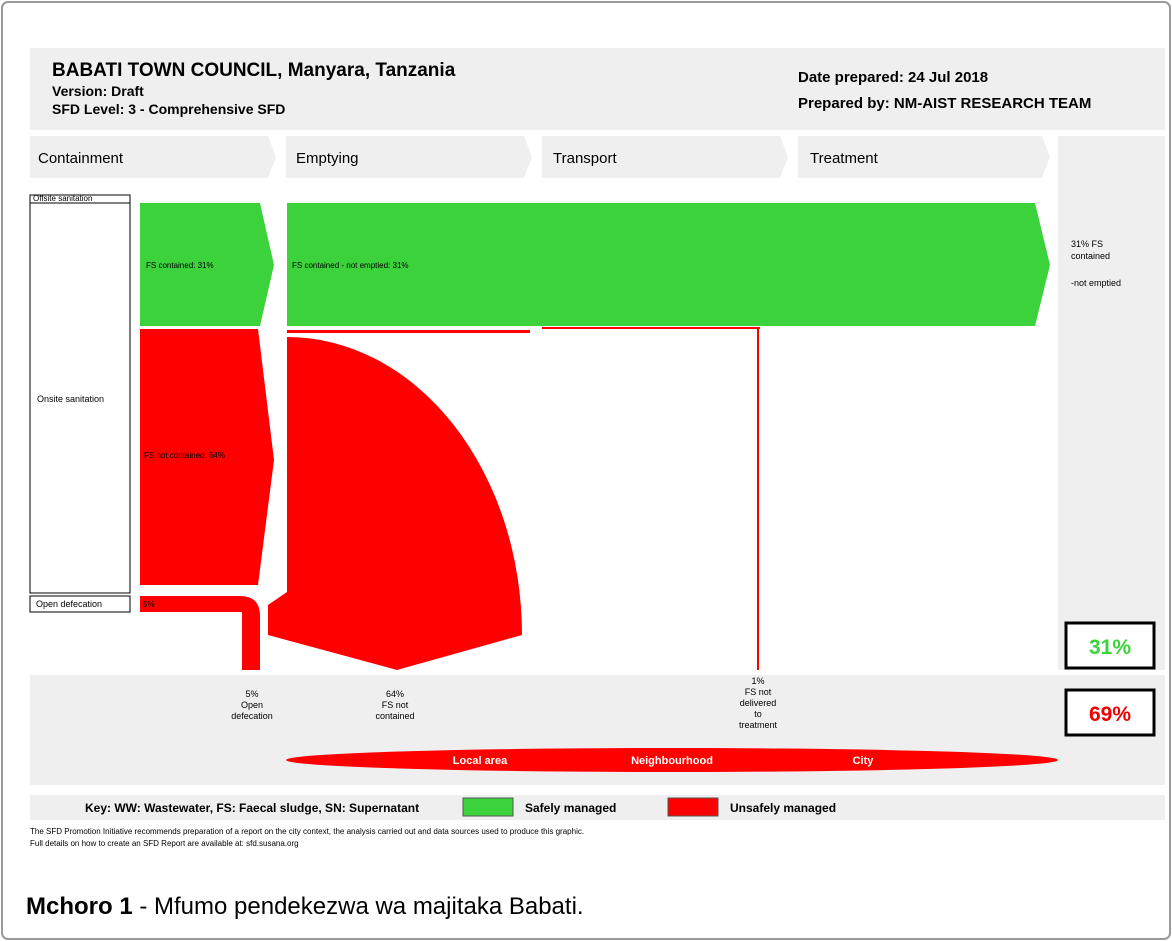  What do you see at coordinates (597, 89) in the screenshot?
I see `header-band` at bounding box center [597, 89].